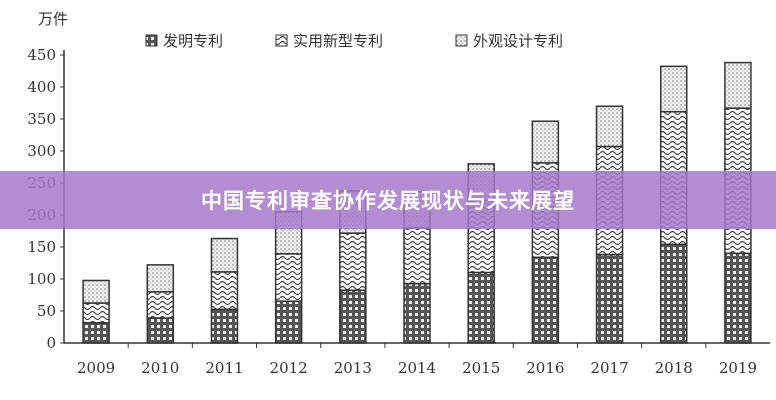 Image resolution: width=776 pixels, height=400 pixels. I want to click on bar-segment-实用新型专利-2010, so click(160, 305).